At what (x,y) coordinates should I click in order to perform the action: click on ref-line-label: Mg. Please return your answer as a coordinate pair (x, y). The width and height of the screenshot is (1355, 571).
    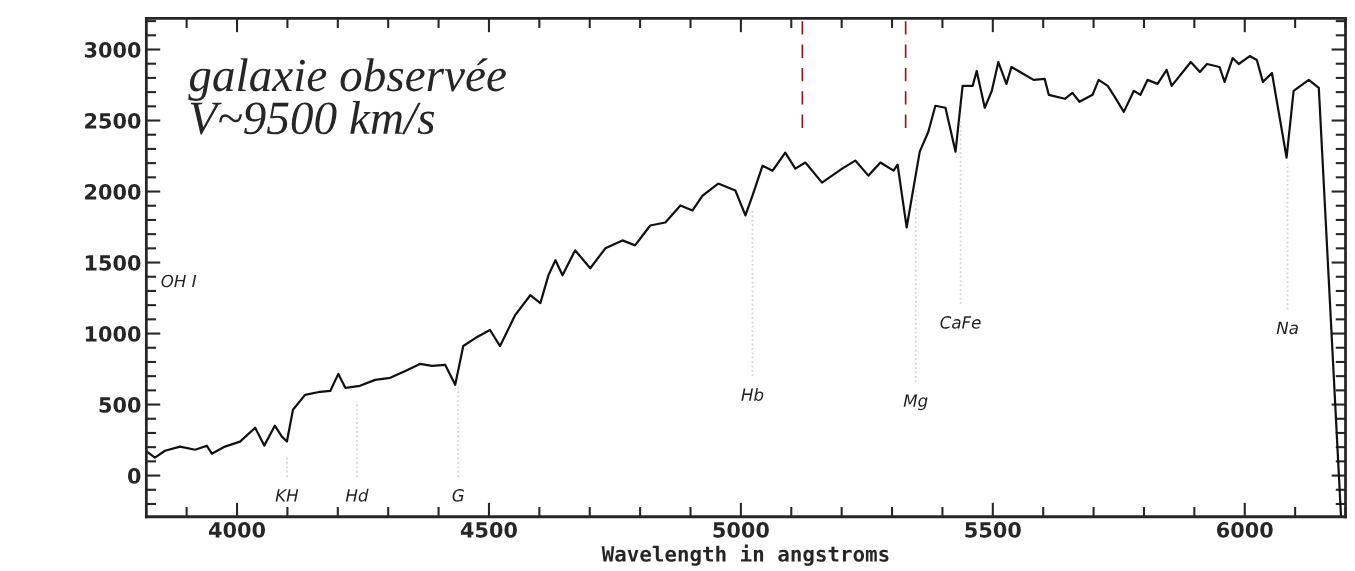
    Looking at the image, I should click on (915, 402).